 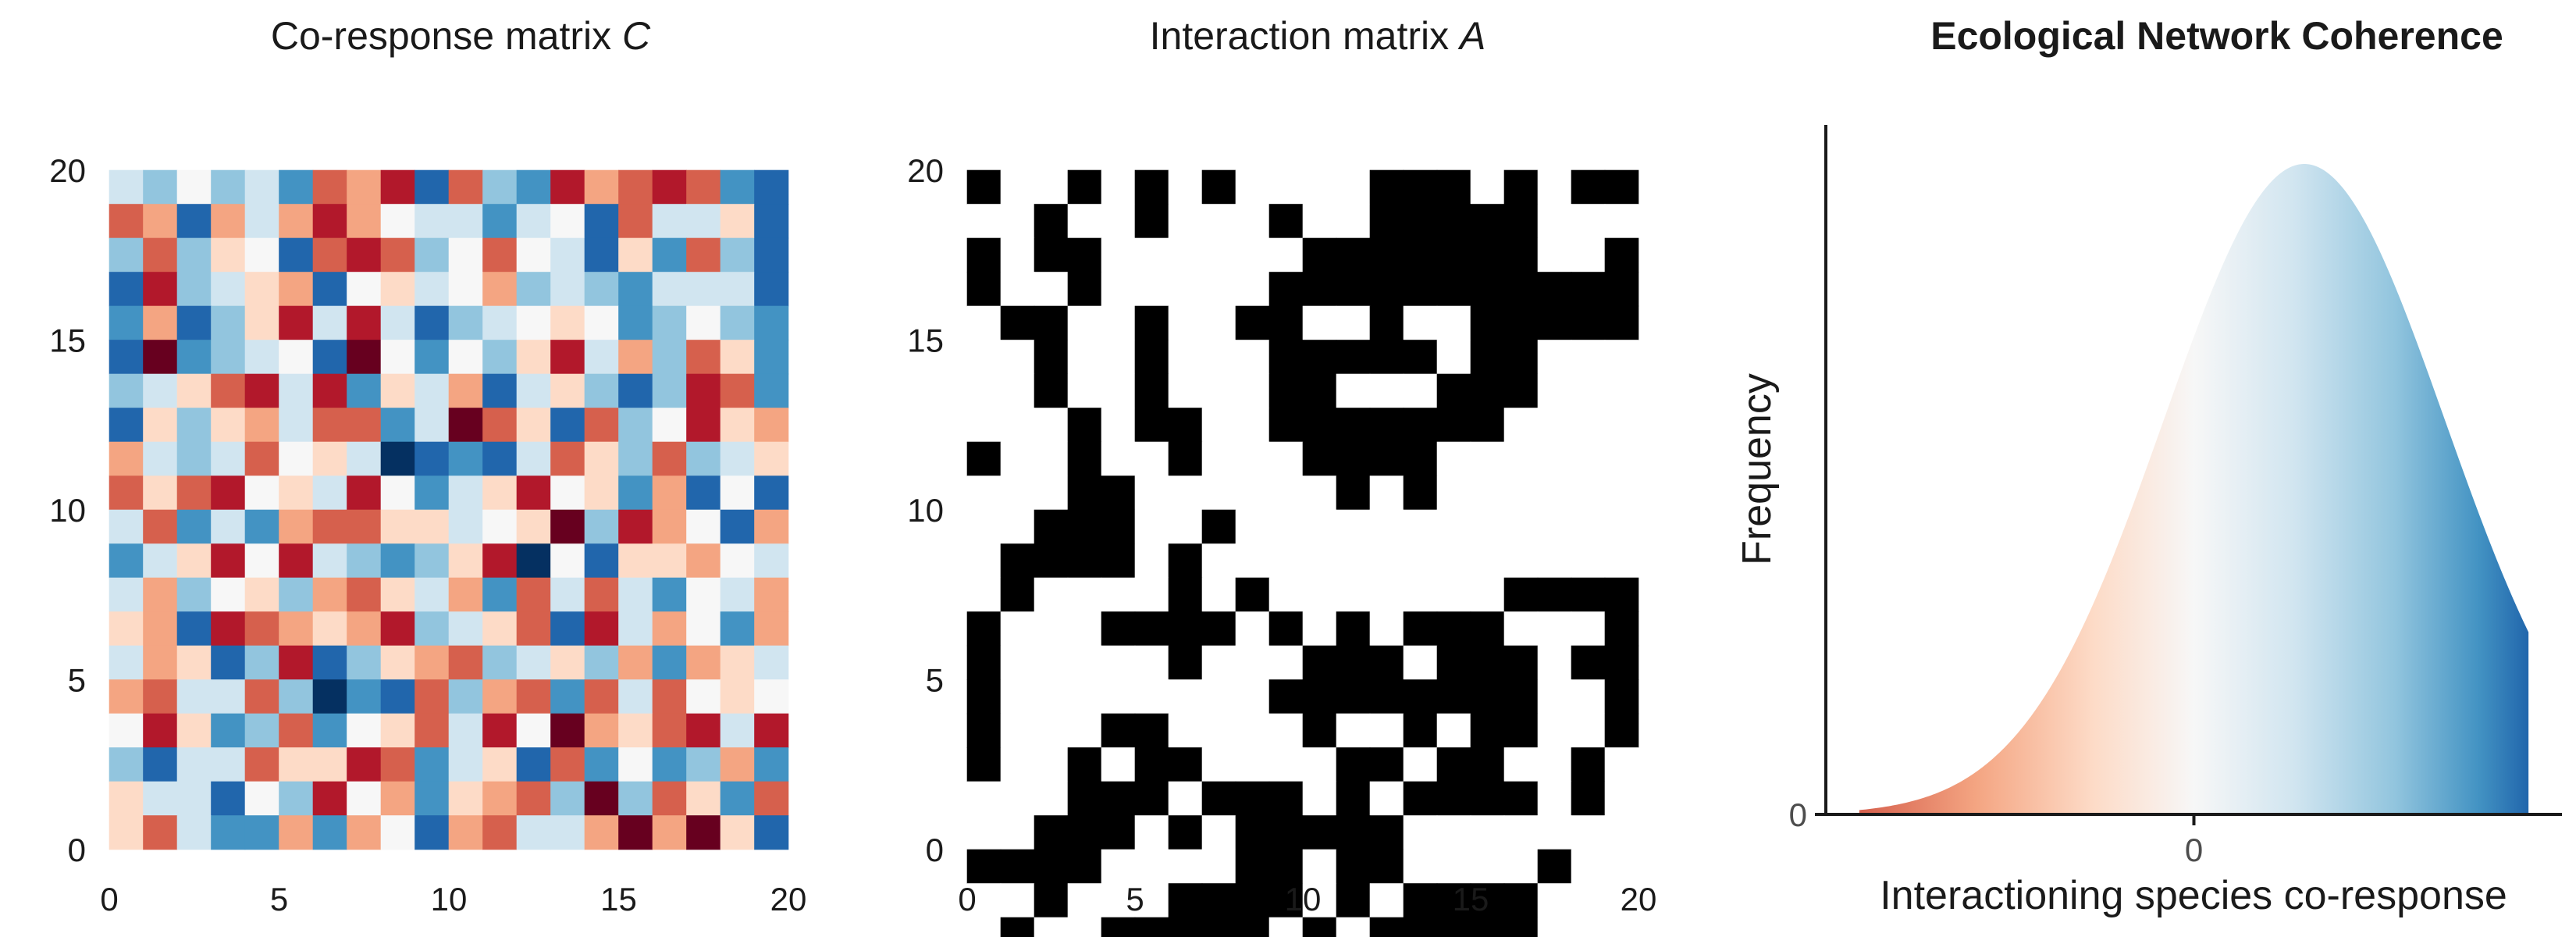 I want to click on coherence-title: Ecological Network Coherence, so click(x=2216, y=36).